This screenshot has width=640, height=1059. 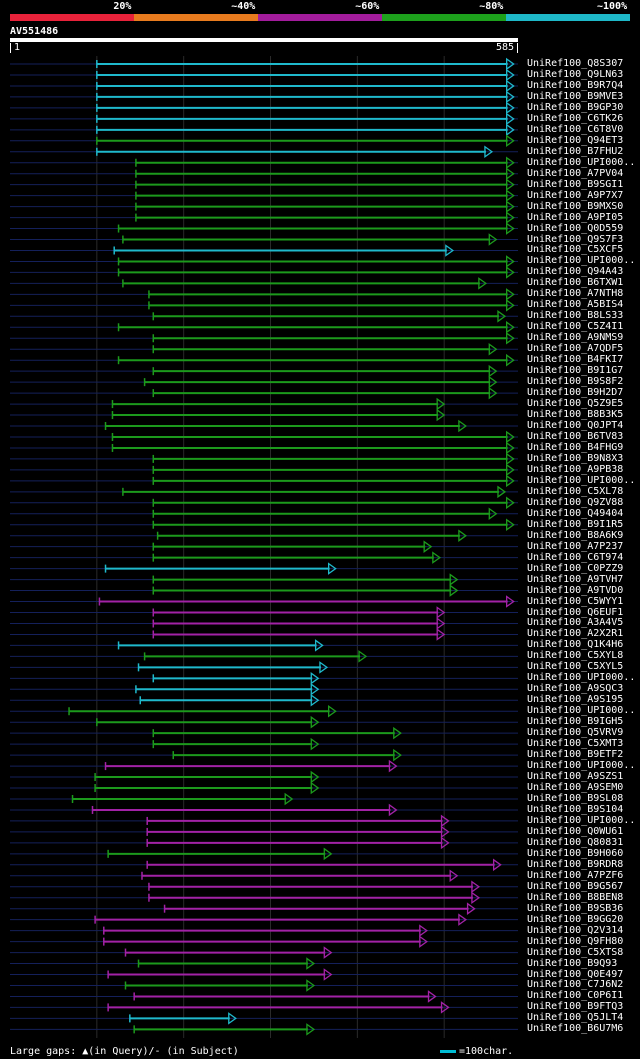 I want to click on hit-label: UniRef100_Q5JLT4, so click(x=575, y=1018).